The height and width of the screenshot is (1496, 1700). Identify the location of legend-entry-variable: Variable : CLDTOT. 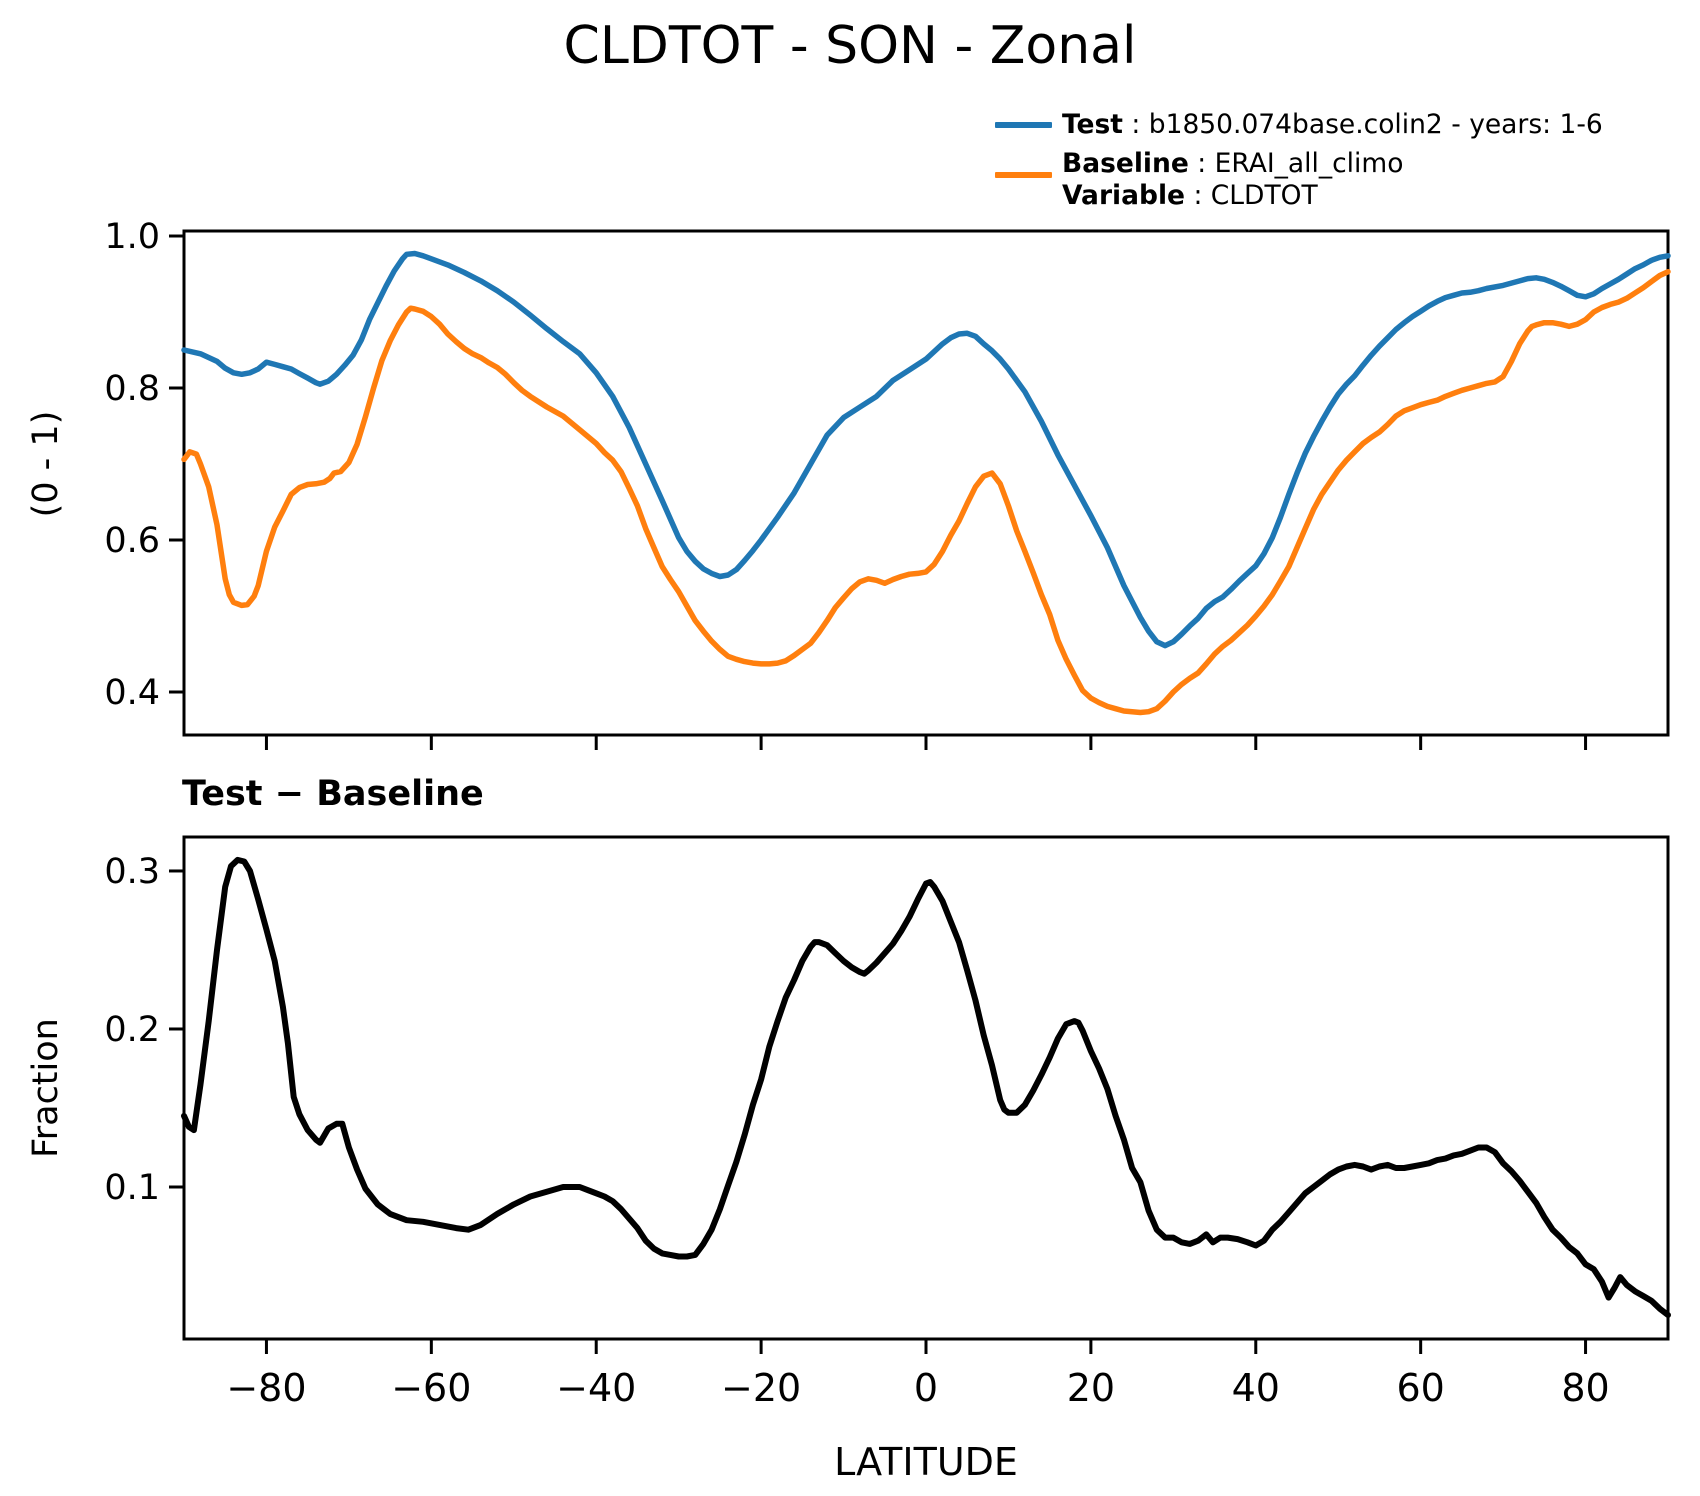
(1190, 195).